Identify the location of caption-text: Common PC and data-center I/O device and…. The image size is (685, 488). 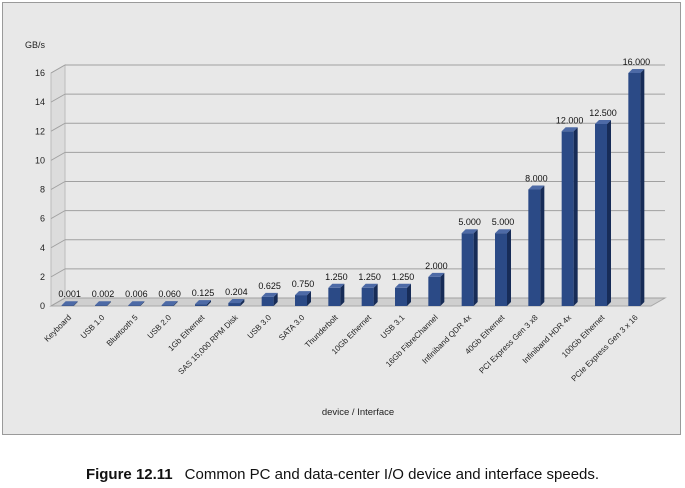
(392, 474).